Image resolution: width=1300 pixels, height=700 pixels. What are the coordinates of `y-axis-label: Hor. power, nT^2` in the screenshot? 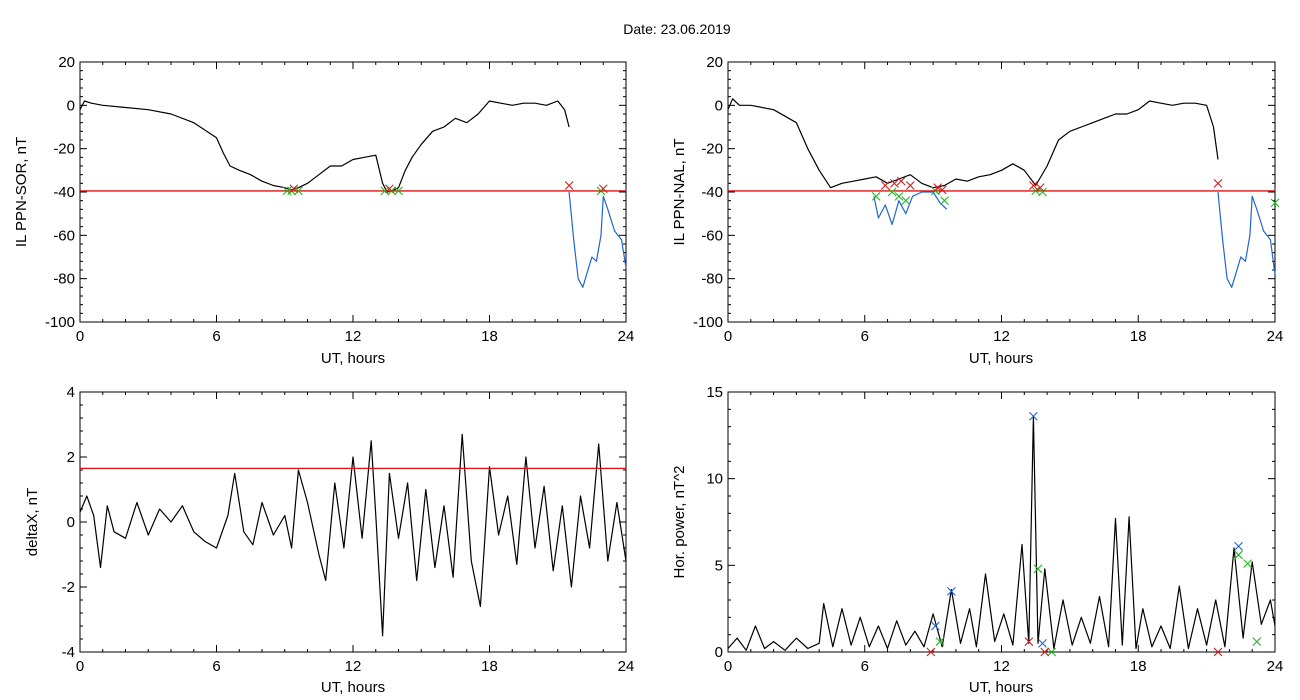 It's located at (679, 522).